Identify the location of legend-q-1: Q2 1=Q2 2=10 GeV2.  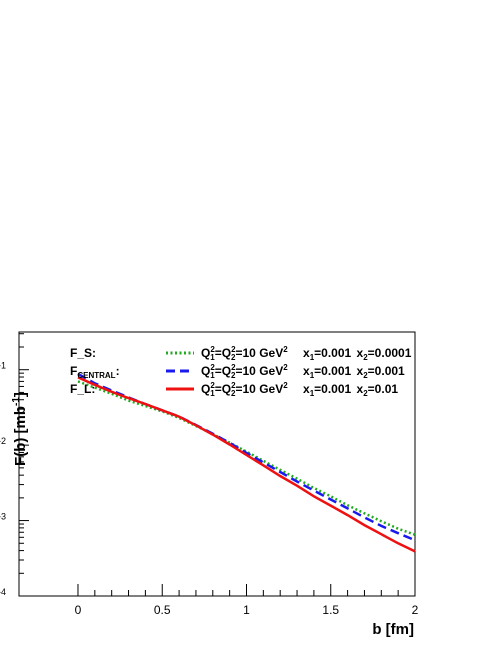
(244, 371).